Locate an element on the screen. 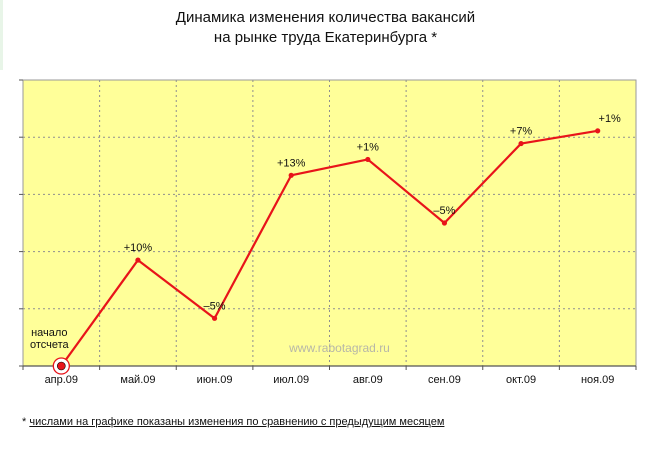  left-edge-strip is located at coordinates (1, 35).